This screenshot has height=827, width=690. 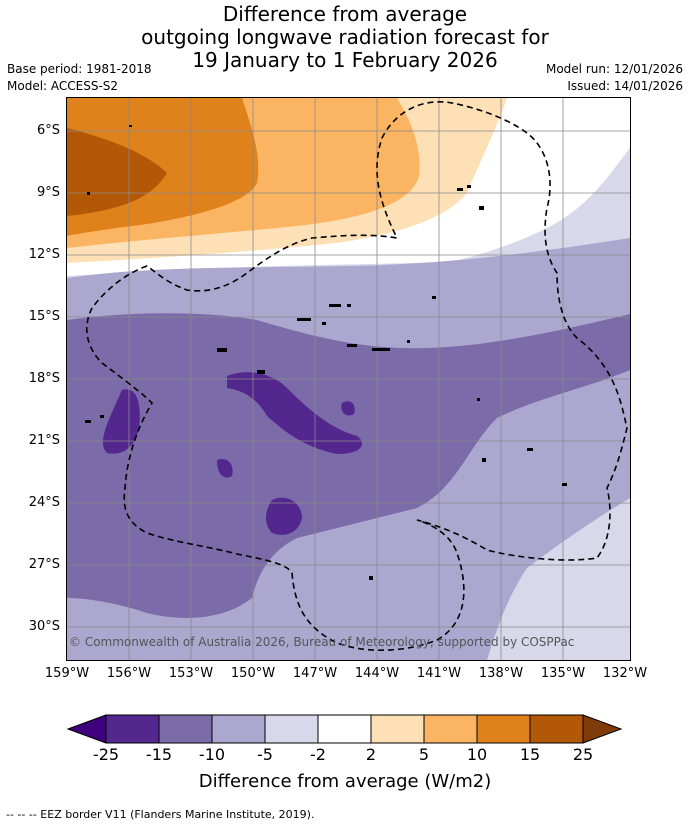 What do you see at coordinates (558, 579) in the screenshot?
I see `anomaly-southeast-light-region` at bounding box center [558, 579].